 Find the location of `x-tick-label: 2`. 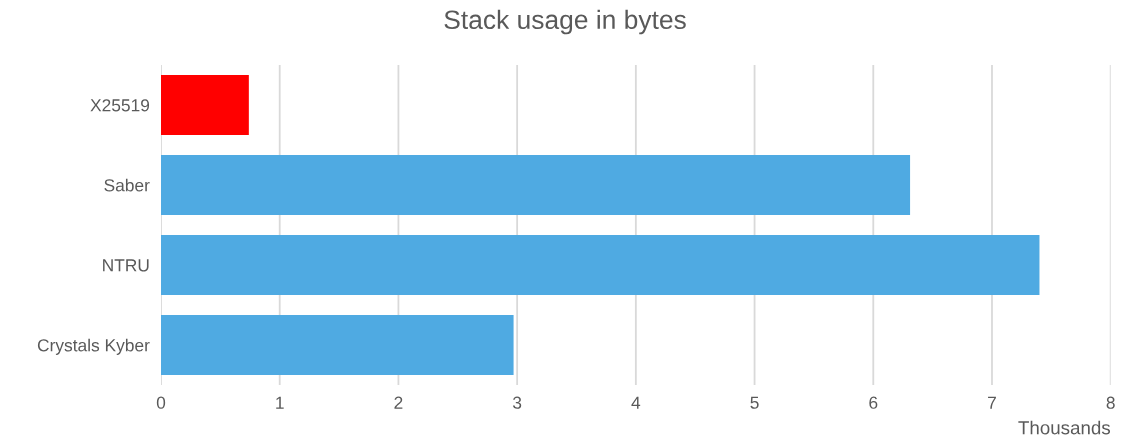

x-tick-label: 2 is located at coordinates (398, 402).